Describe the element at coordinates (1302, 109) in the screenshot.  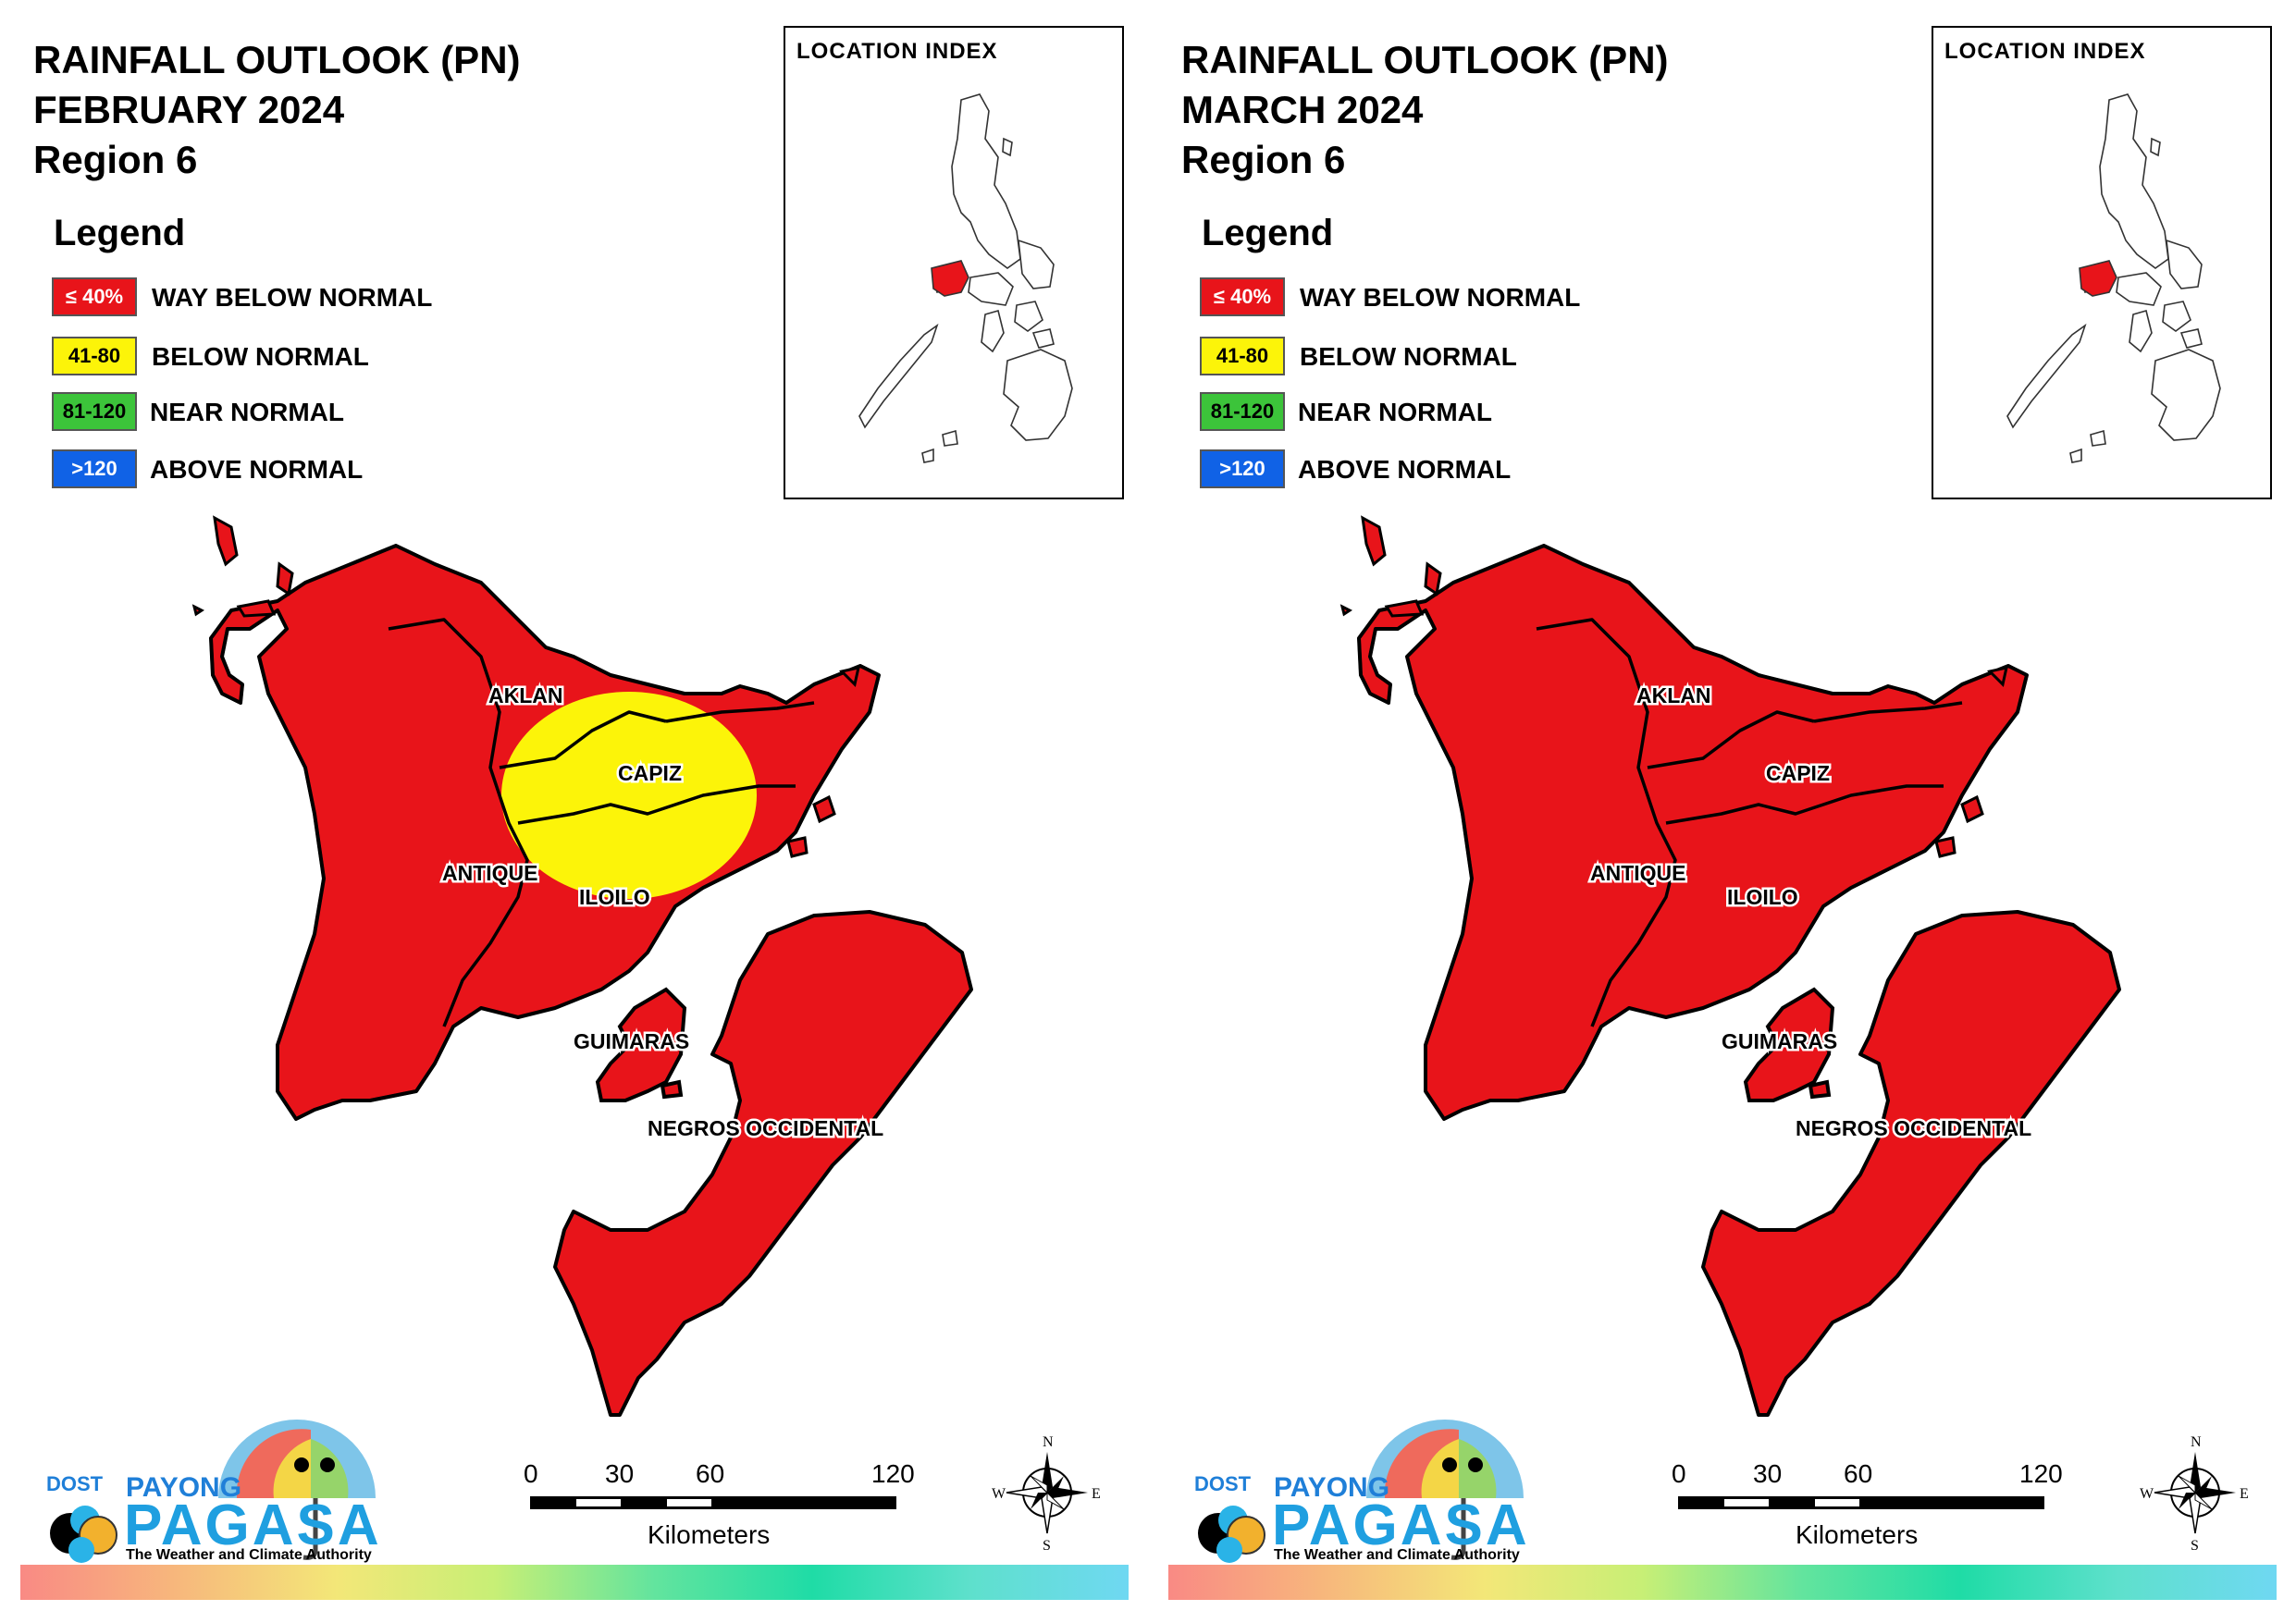
I see `title-line-2: MARCH 2024` at that location.